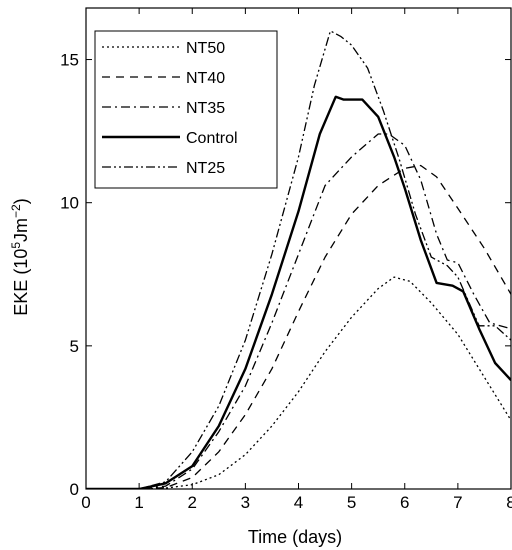  Describe the element at coordinates (212, 138) in the screenshot. I see `legend-label-control: Control` at that location.